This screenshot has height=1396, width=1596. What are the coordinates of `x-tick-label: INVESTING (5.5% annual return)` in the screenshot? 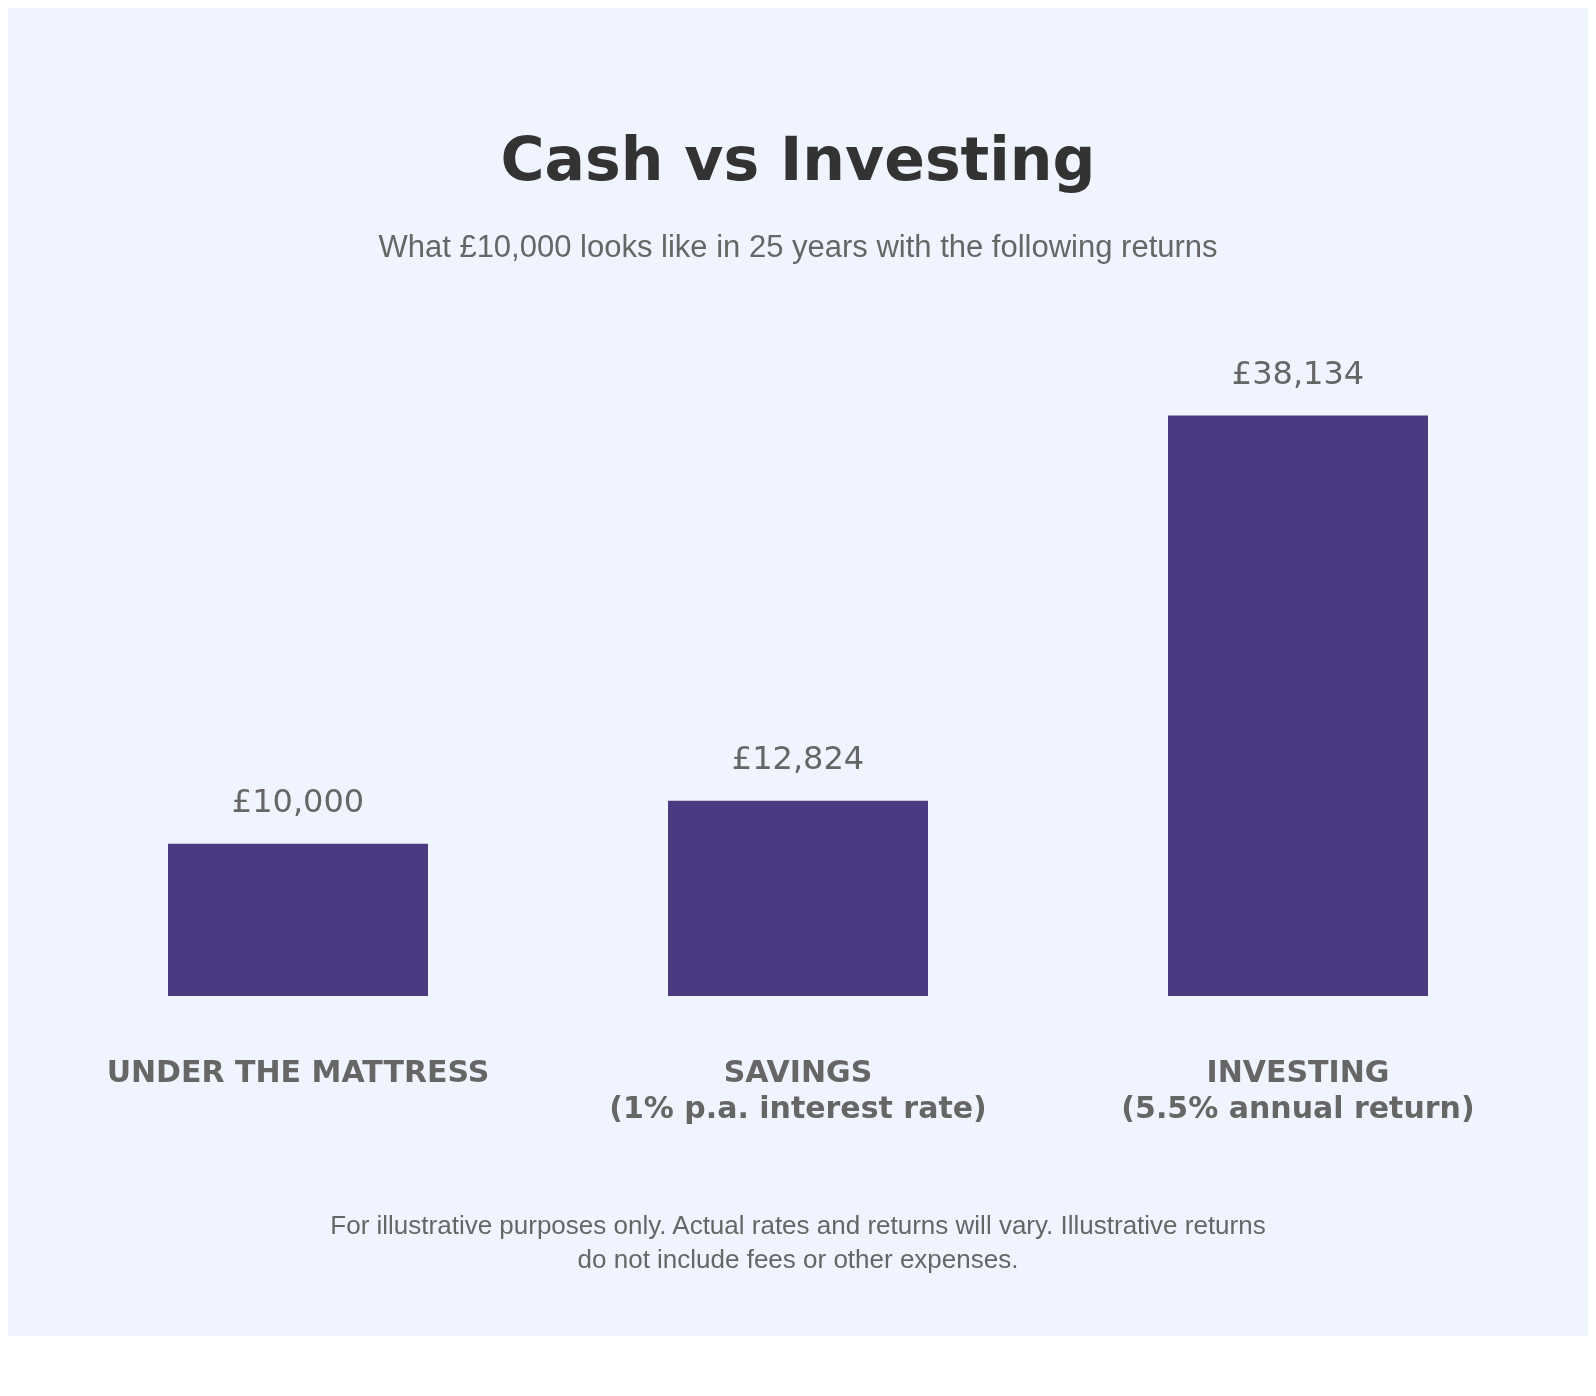 It's located at (1298, 1089).